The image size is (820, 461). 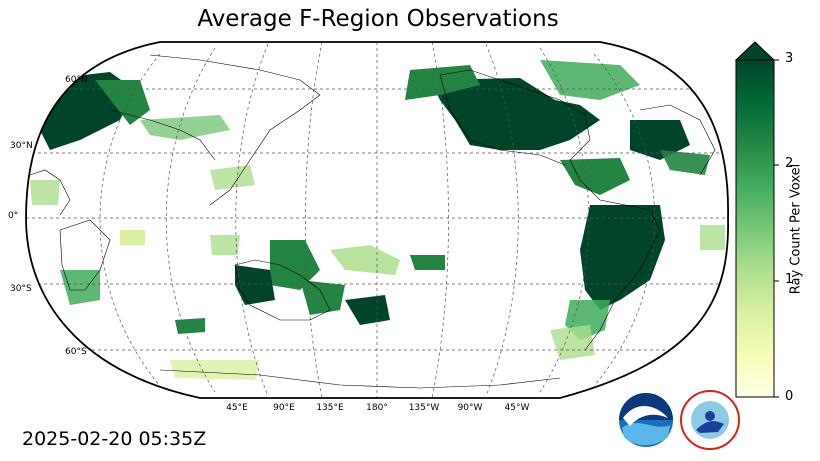 I want to click on nws-logo, so click(x=710, y=420).